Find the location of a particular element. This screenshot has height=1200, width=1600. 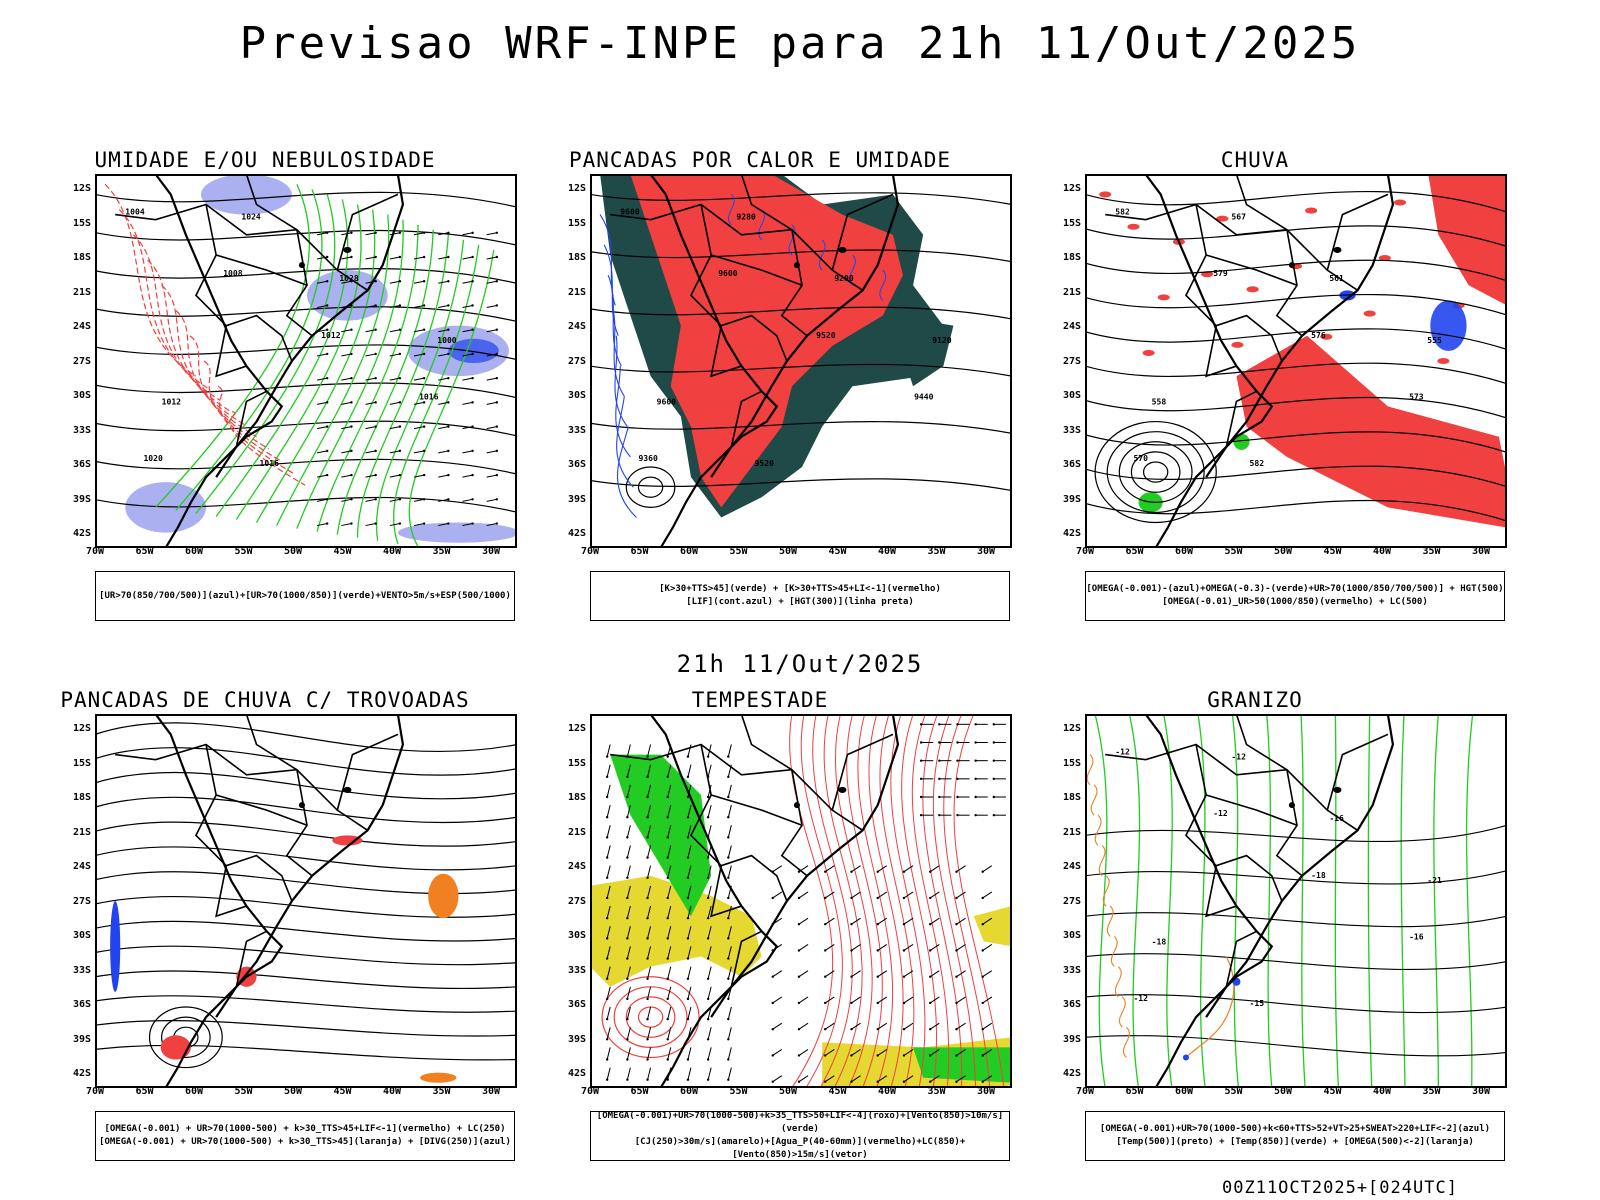

latitude-label: 21S is located at coordinates (81, 832).